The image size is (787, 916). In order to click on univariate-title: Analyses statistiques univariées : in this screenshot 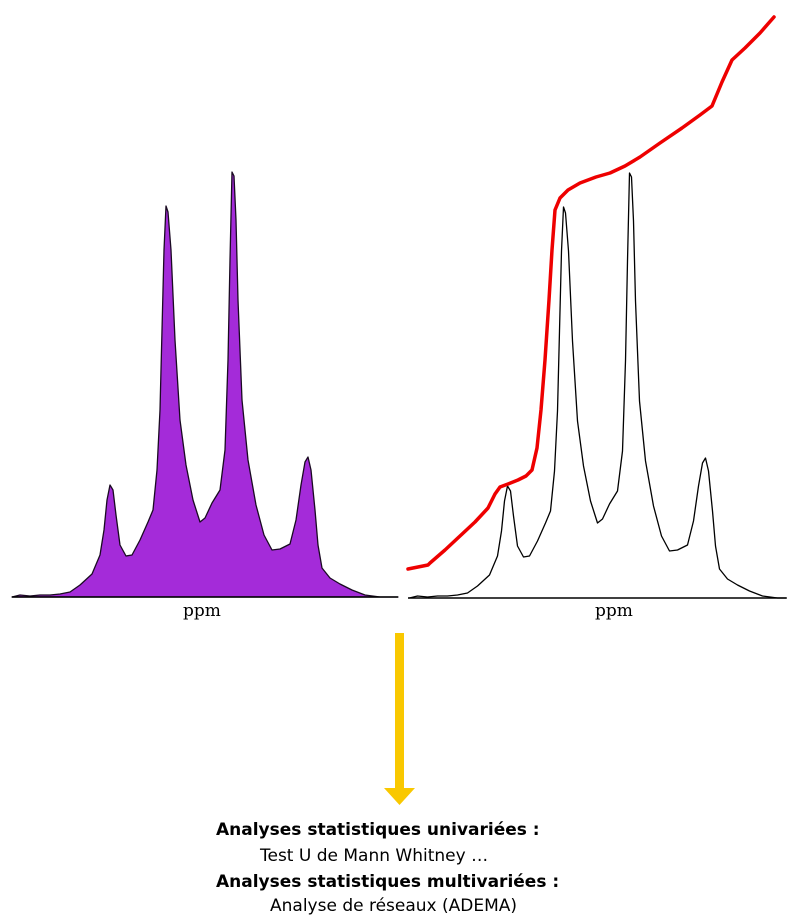, I will do `click(378, 830)`.